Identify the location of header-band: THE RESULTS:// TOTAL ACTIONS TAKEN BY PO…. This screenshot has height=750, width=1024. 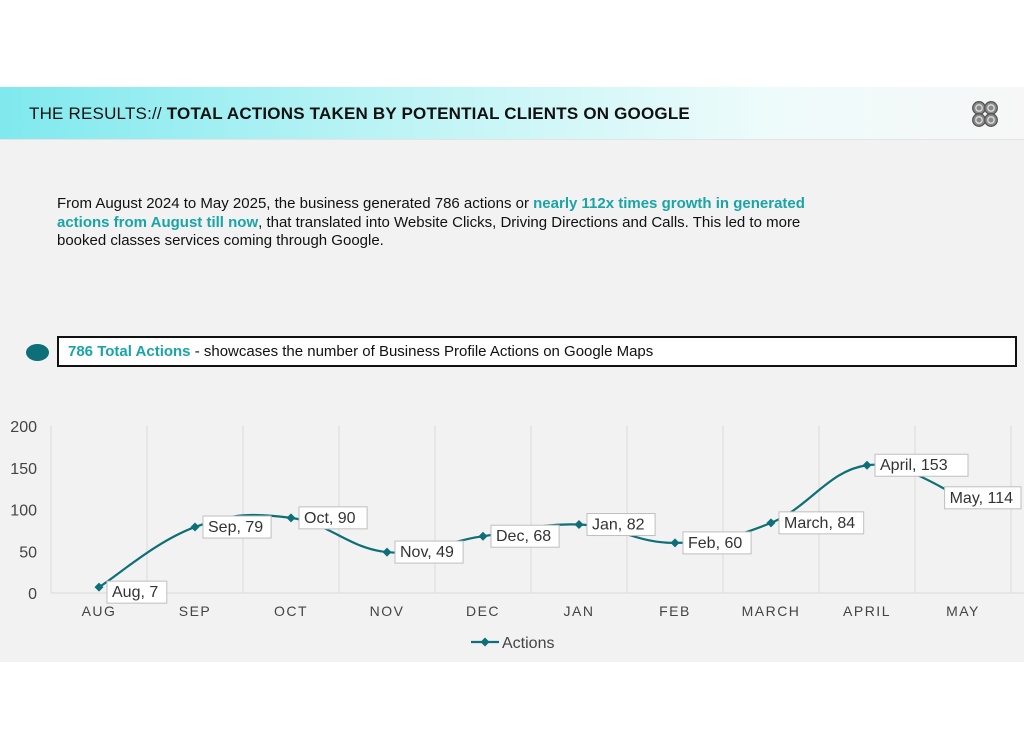
(512, 113).